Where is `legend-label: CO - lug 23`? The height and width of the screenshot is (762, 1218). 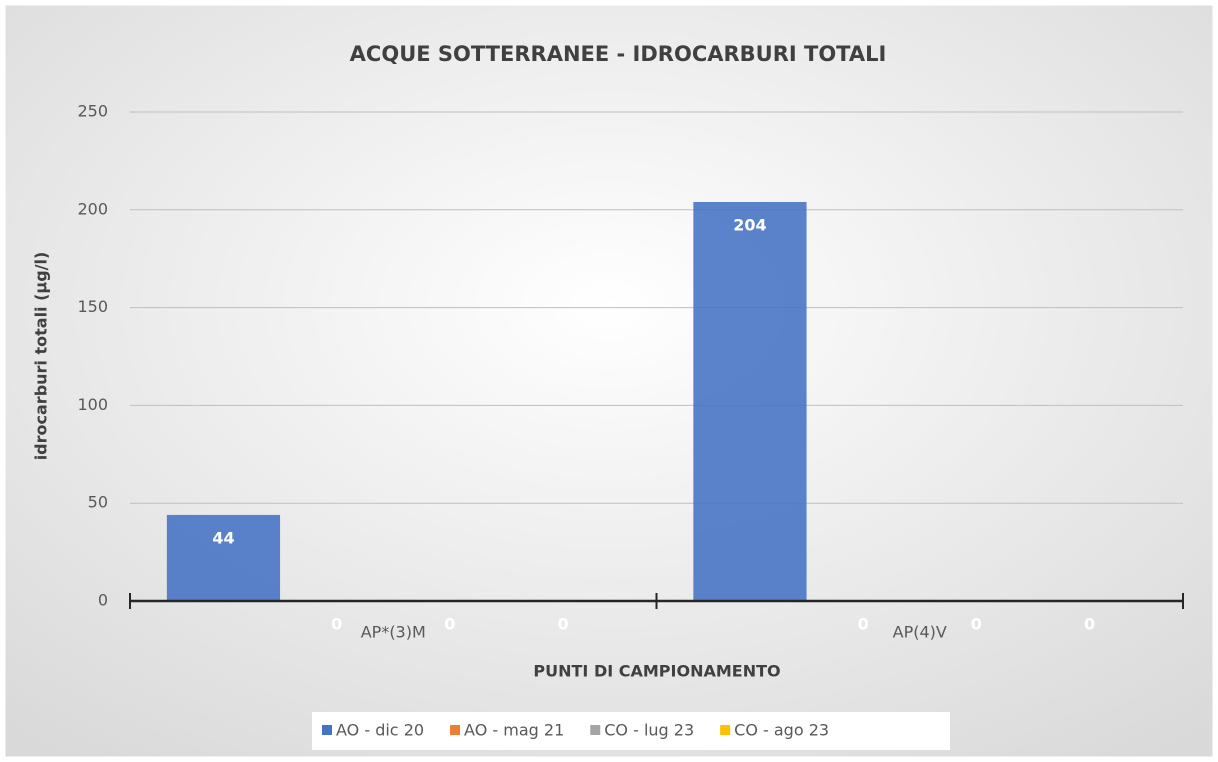 legend-label: CO - lug 23 is located at coordinates (649, 730).